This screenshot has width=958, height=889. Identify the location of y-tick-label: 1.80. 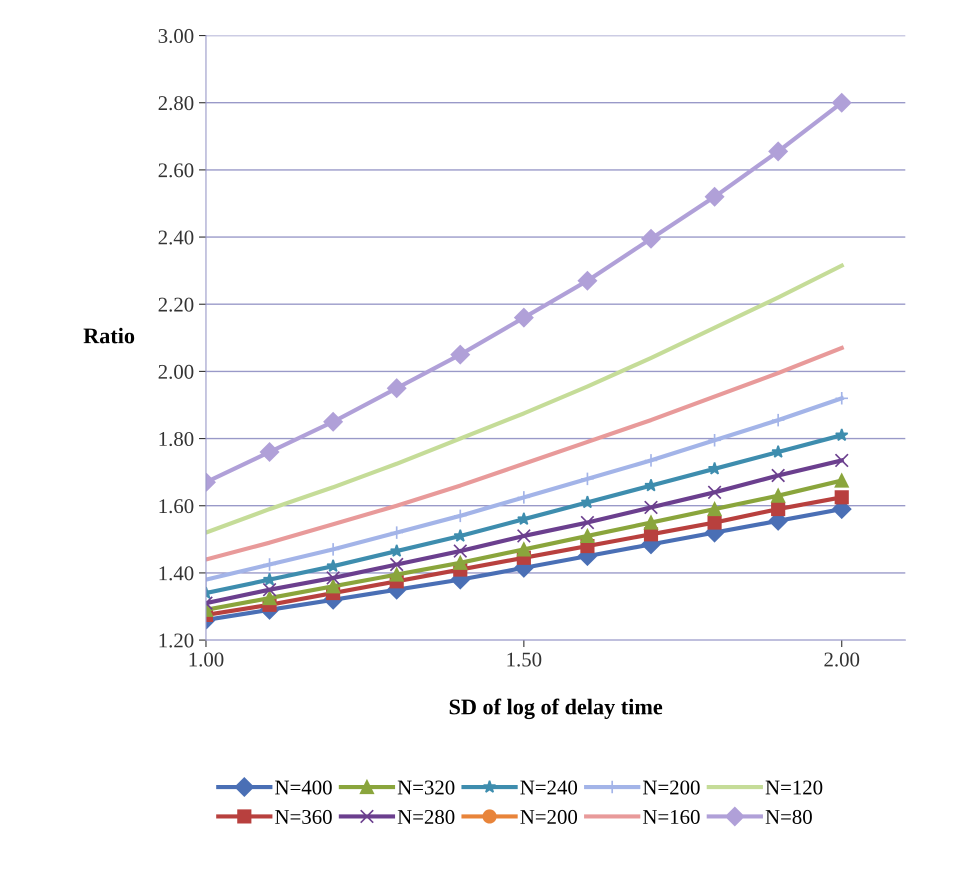
(177, 439).